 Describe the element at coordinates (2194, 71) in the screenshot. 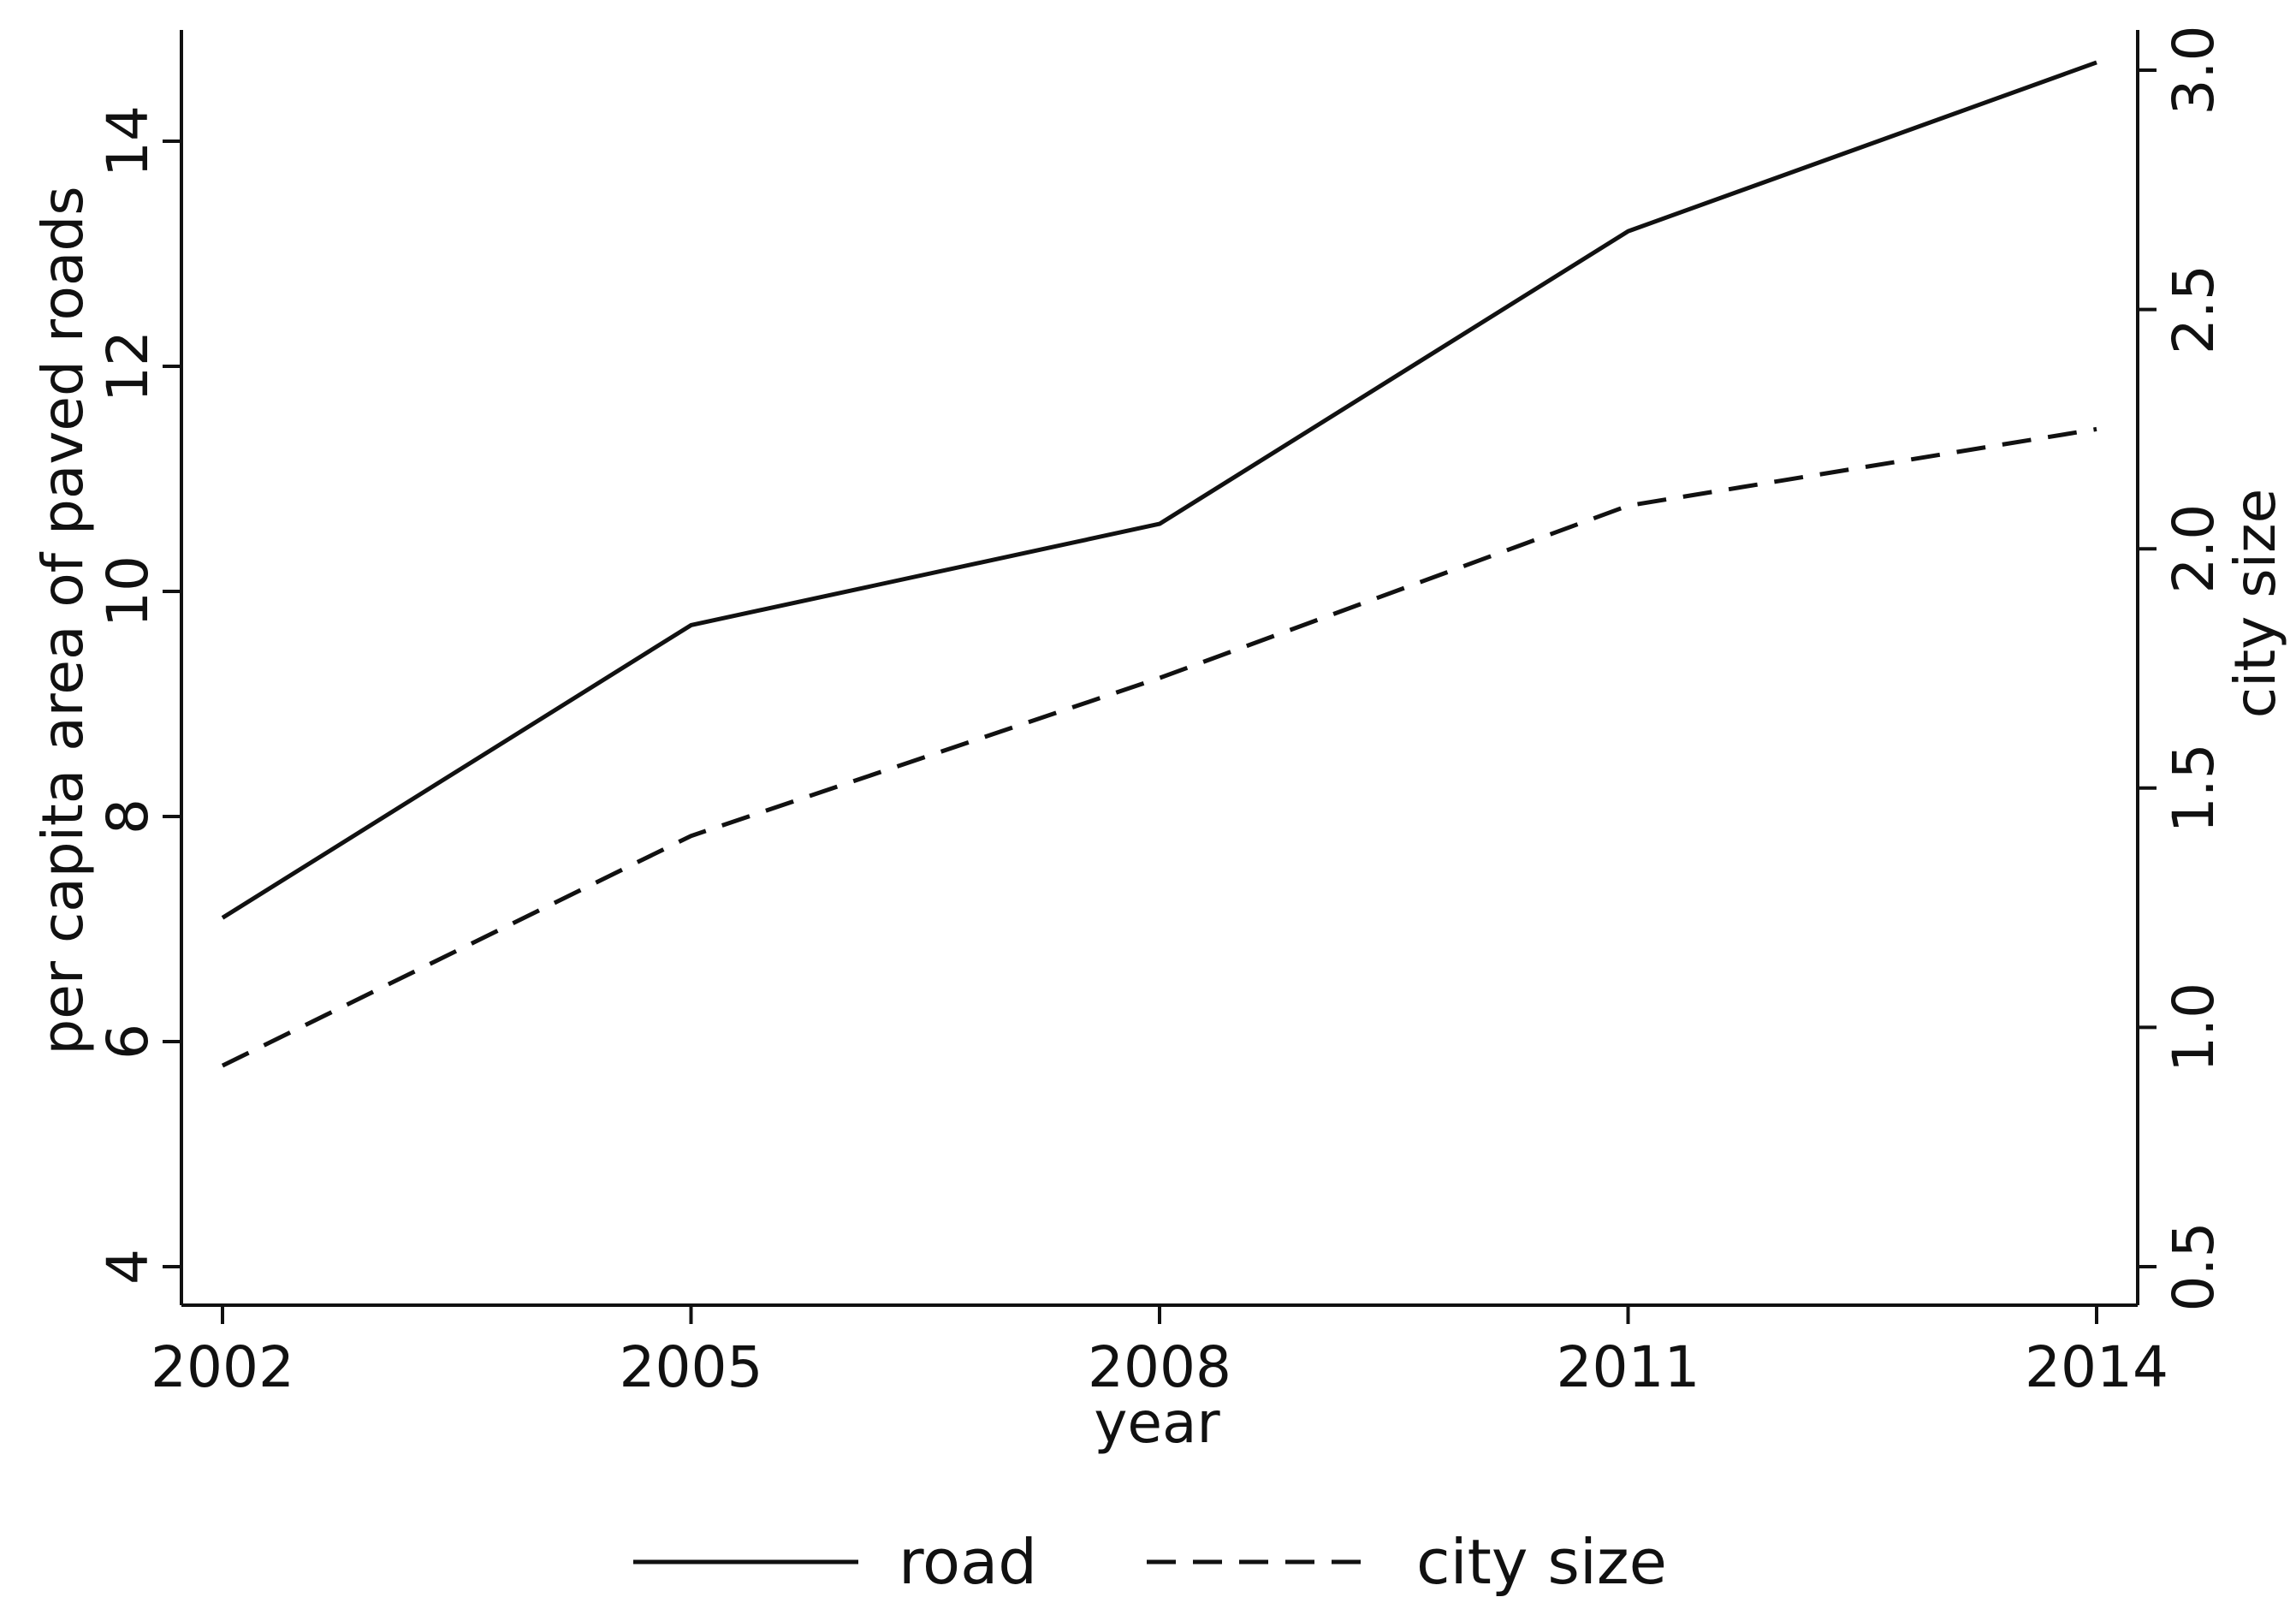

I see `right-y-tick-label: 3.0` at that location.